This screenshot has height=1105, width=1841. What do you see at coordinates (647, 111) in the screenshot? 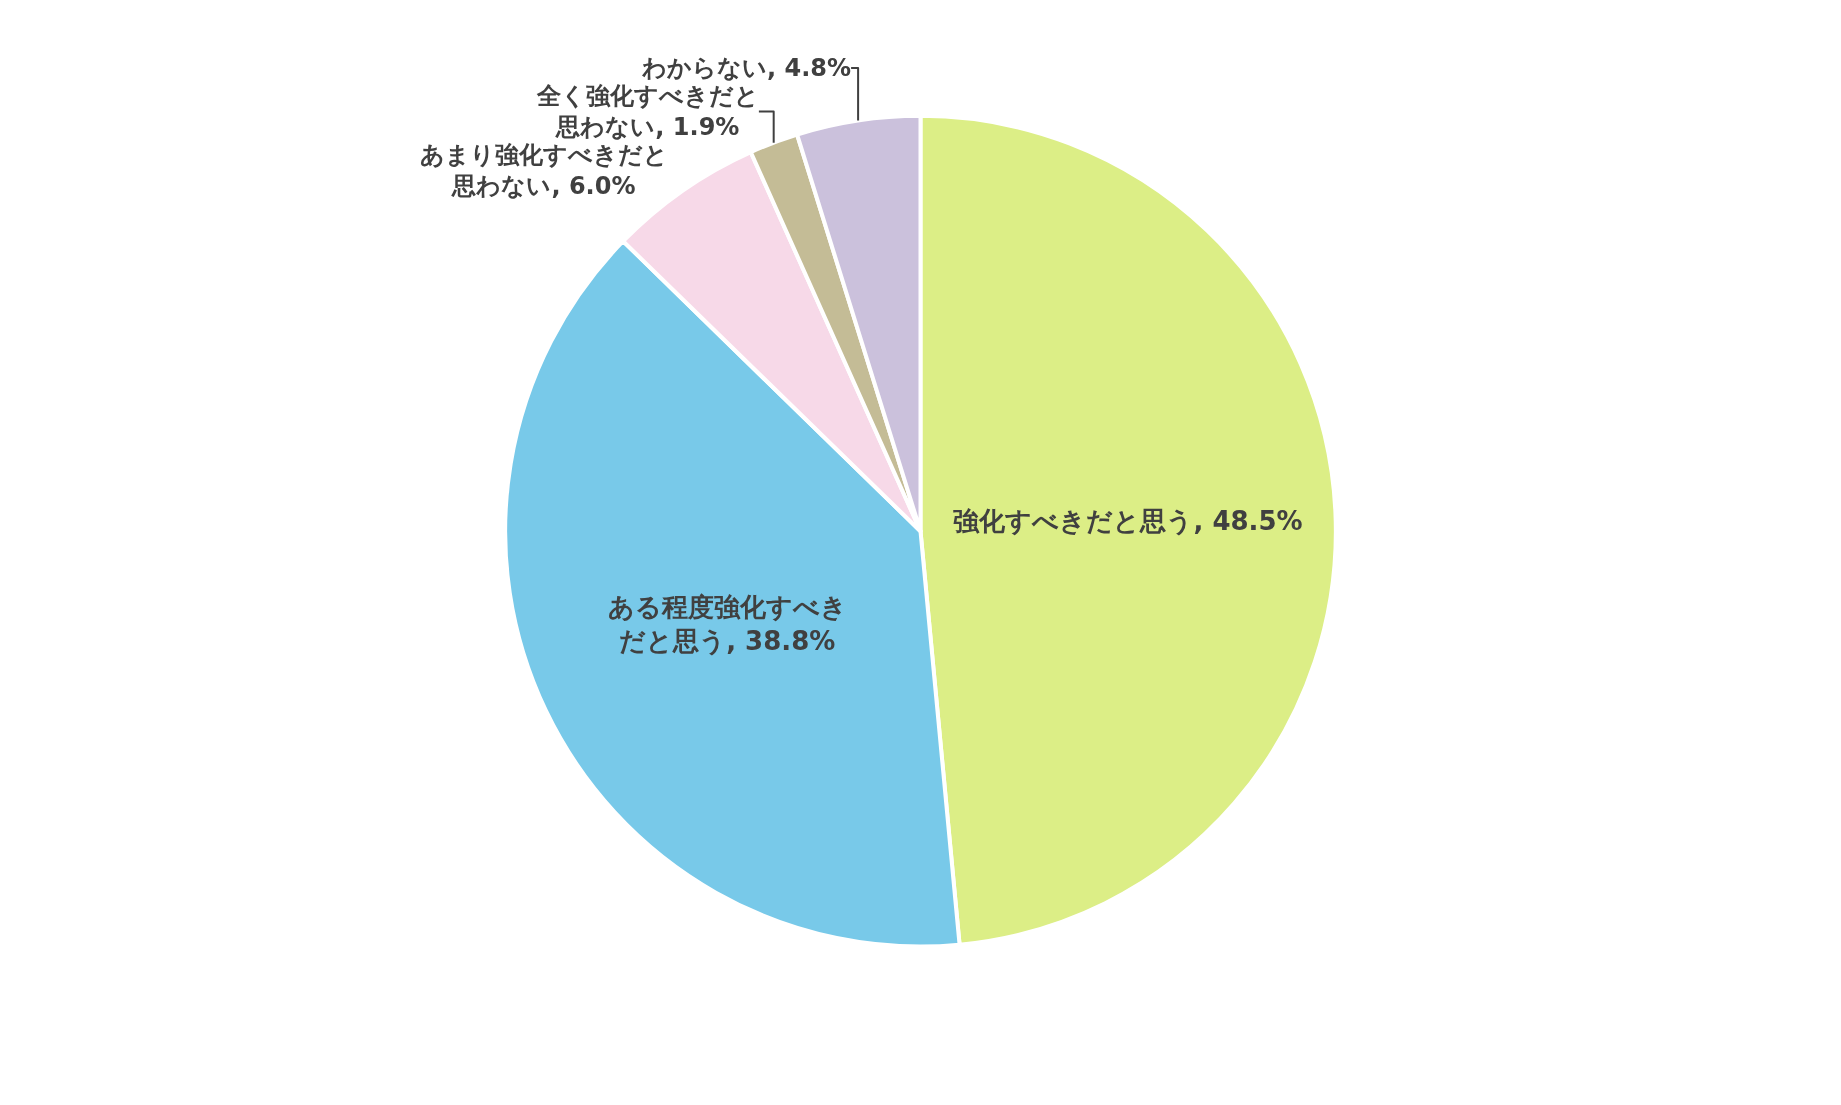
I see `slice-label: 全く強化すべきだと思わない, 1.9%` at bounding box center [647, 111].